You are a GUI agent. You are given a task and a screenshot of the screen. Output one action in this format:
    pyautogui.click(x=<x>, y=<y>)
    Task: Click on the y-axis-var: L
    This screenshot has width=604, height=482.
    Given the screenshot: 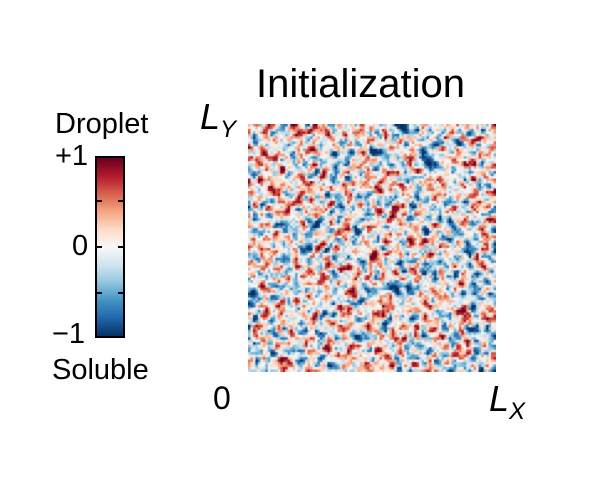 What is the action you would take?
    pyautogui.click(x=210, y=116)
    